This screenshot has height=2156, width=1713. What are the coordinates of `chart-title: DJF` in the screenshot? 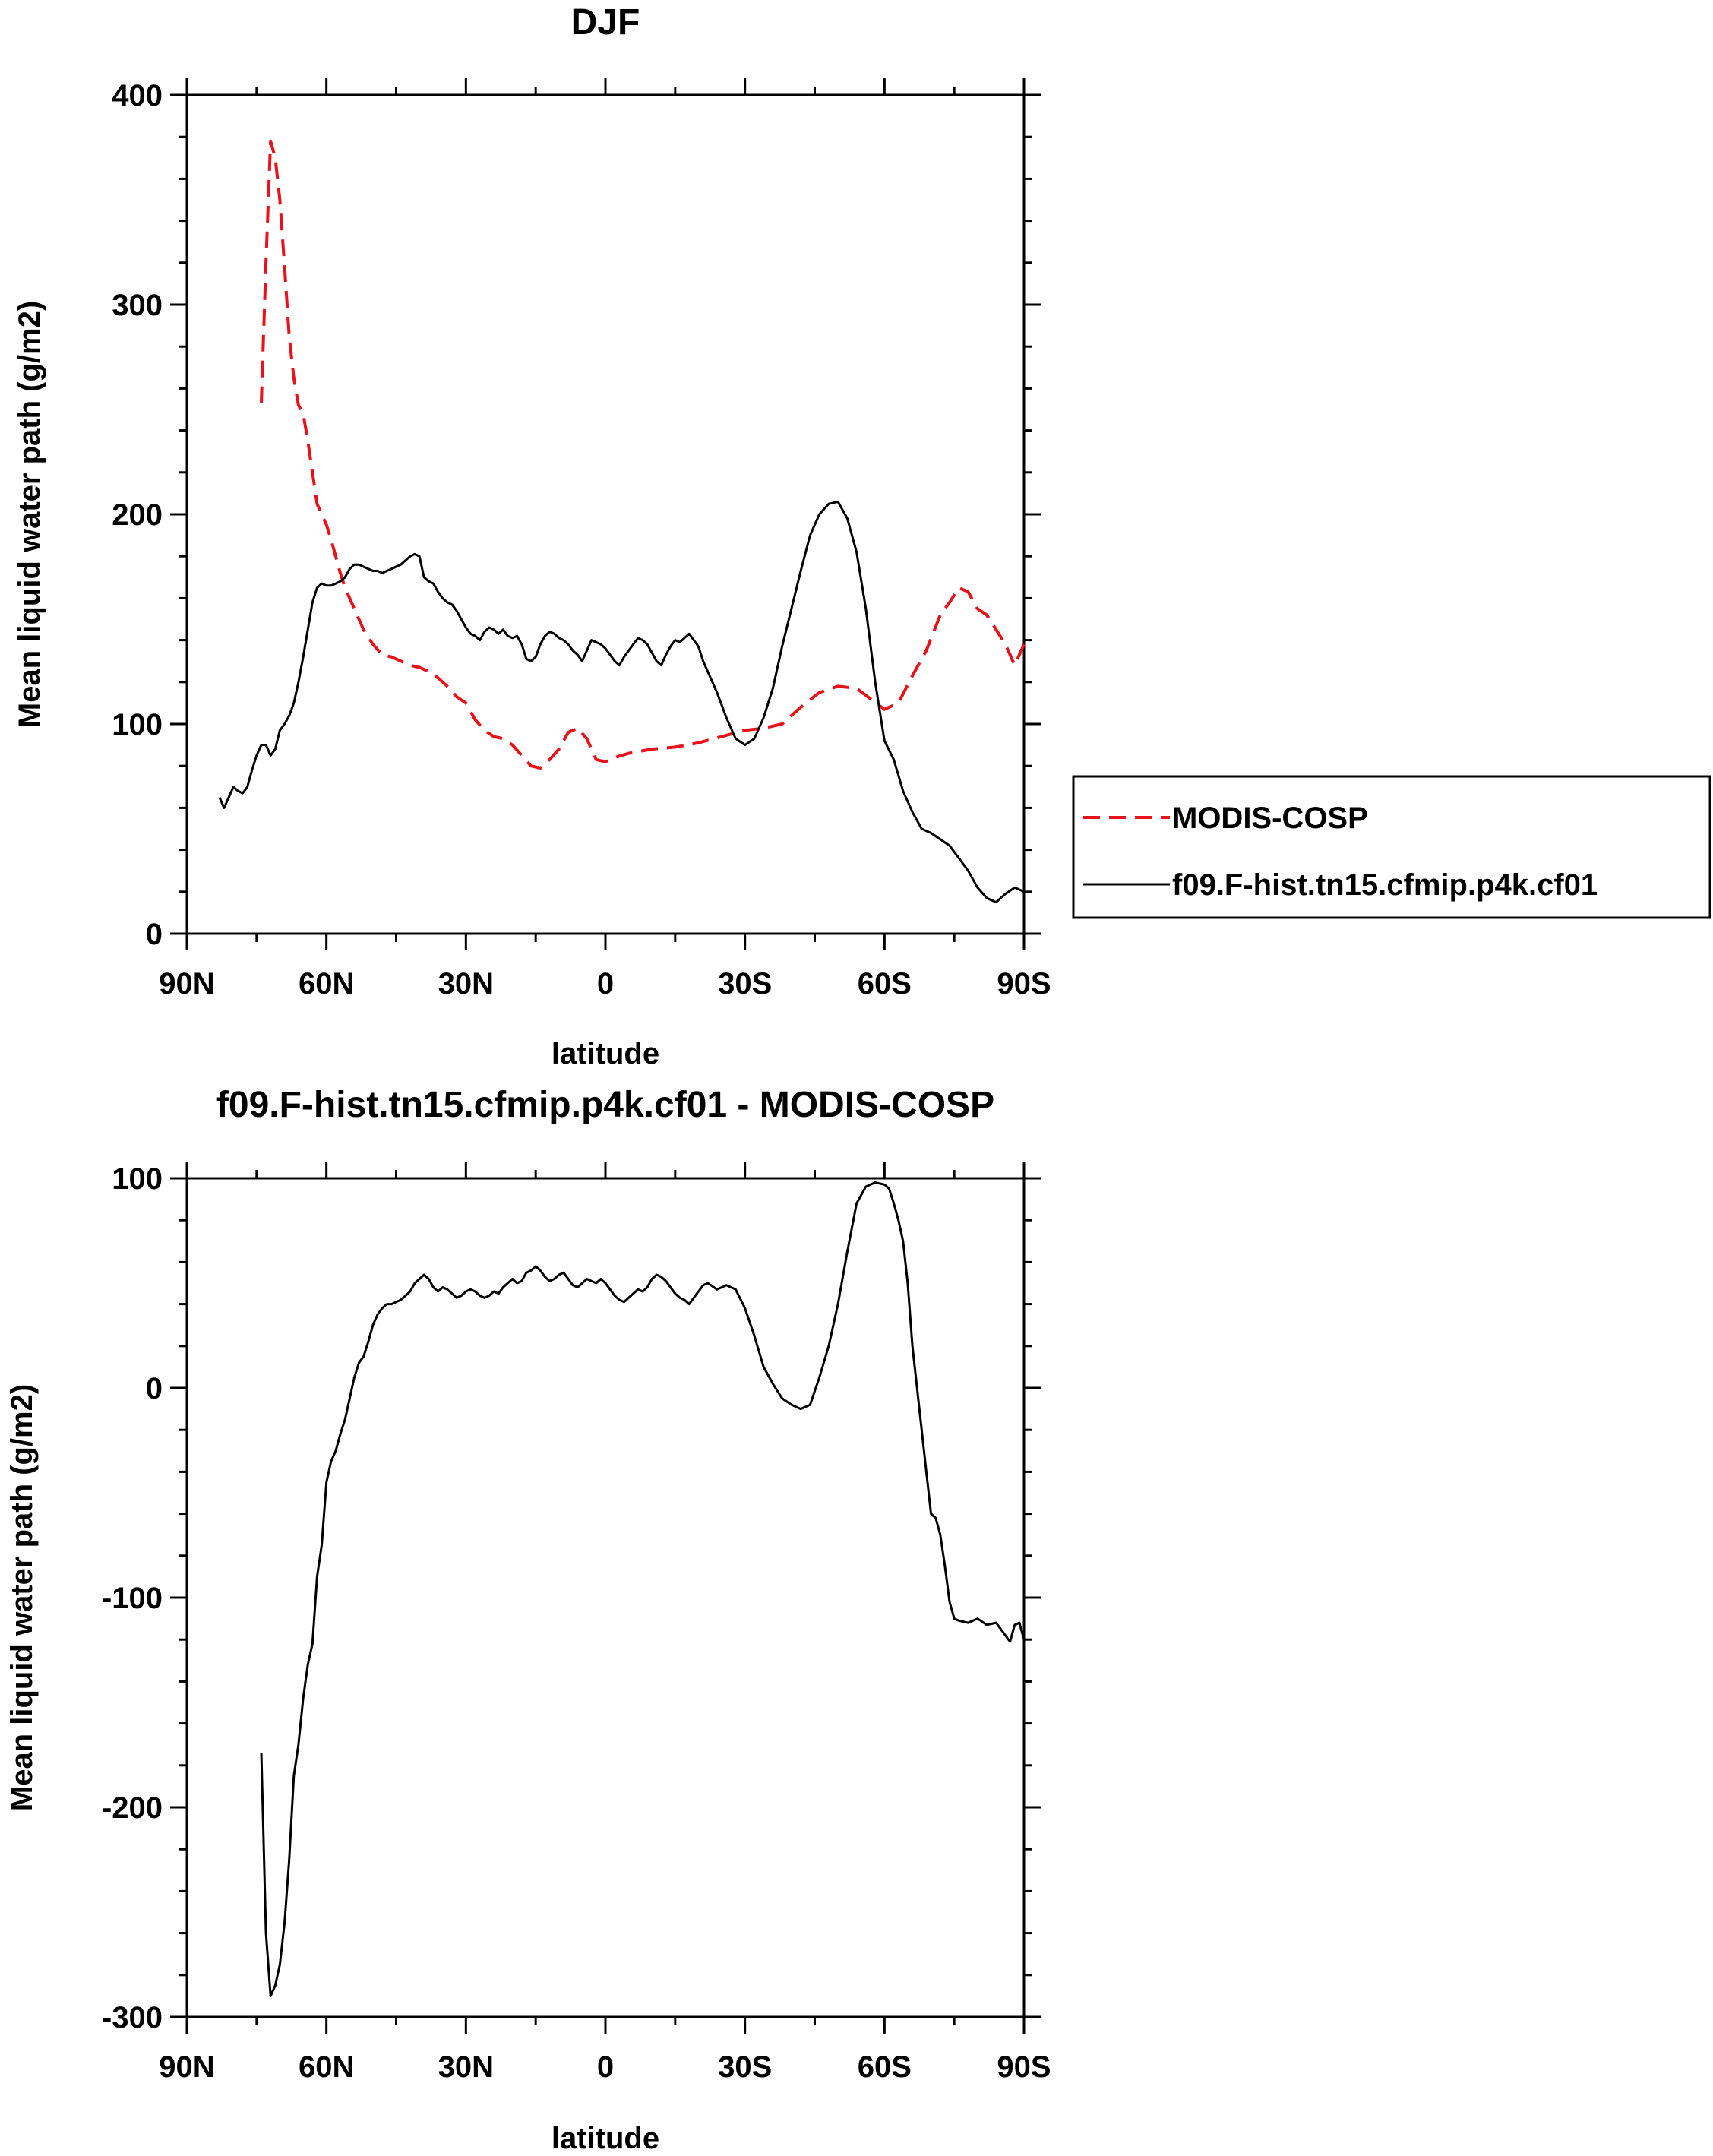 It's located at (605, 23).